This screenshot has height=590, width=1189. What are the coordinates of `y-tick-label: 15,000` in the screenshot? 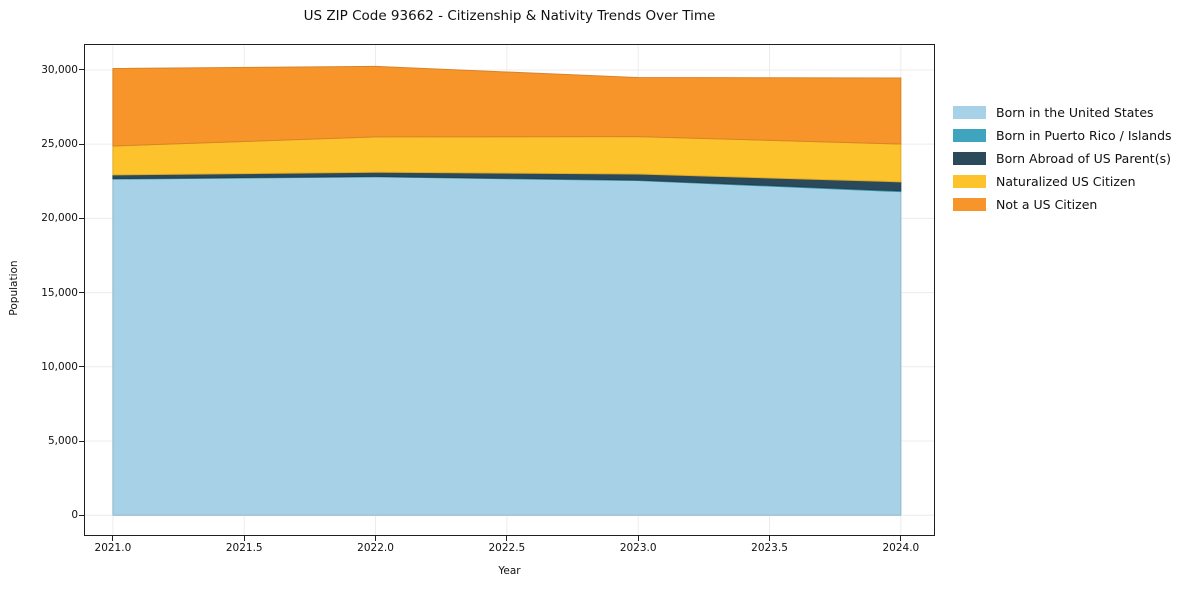 It's located at (59, 292).